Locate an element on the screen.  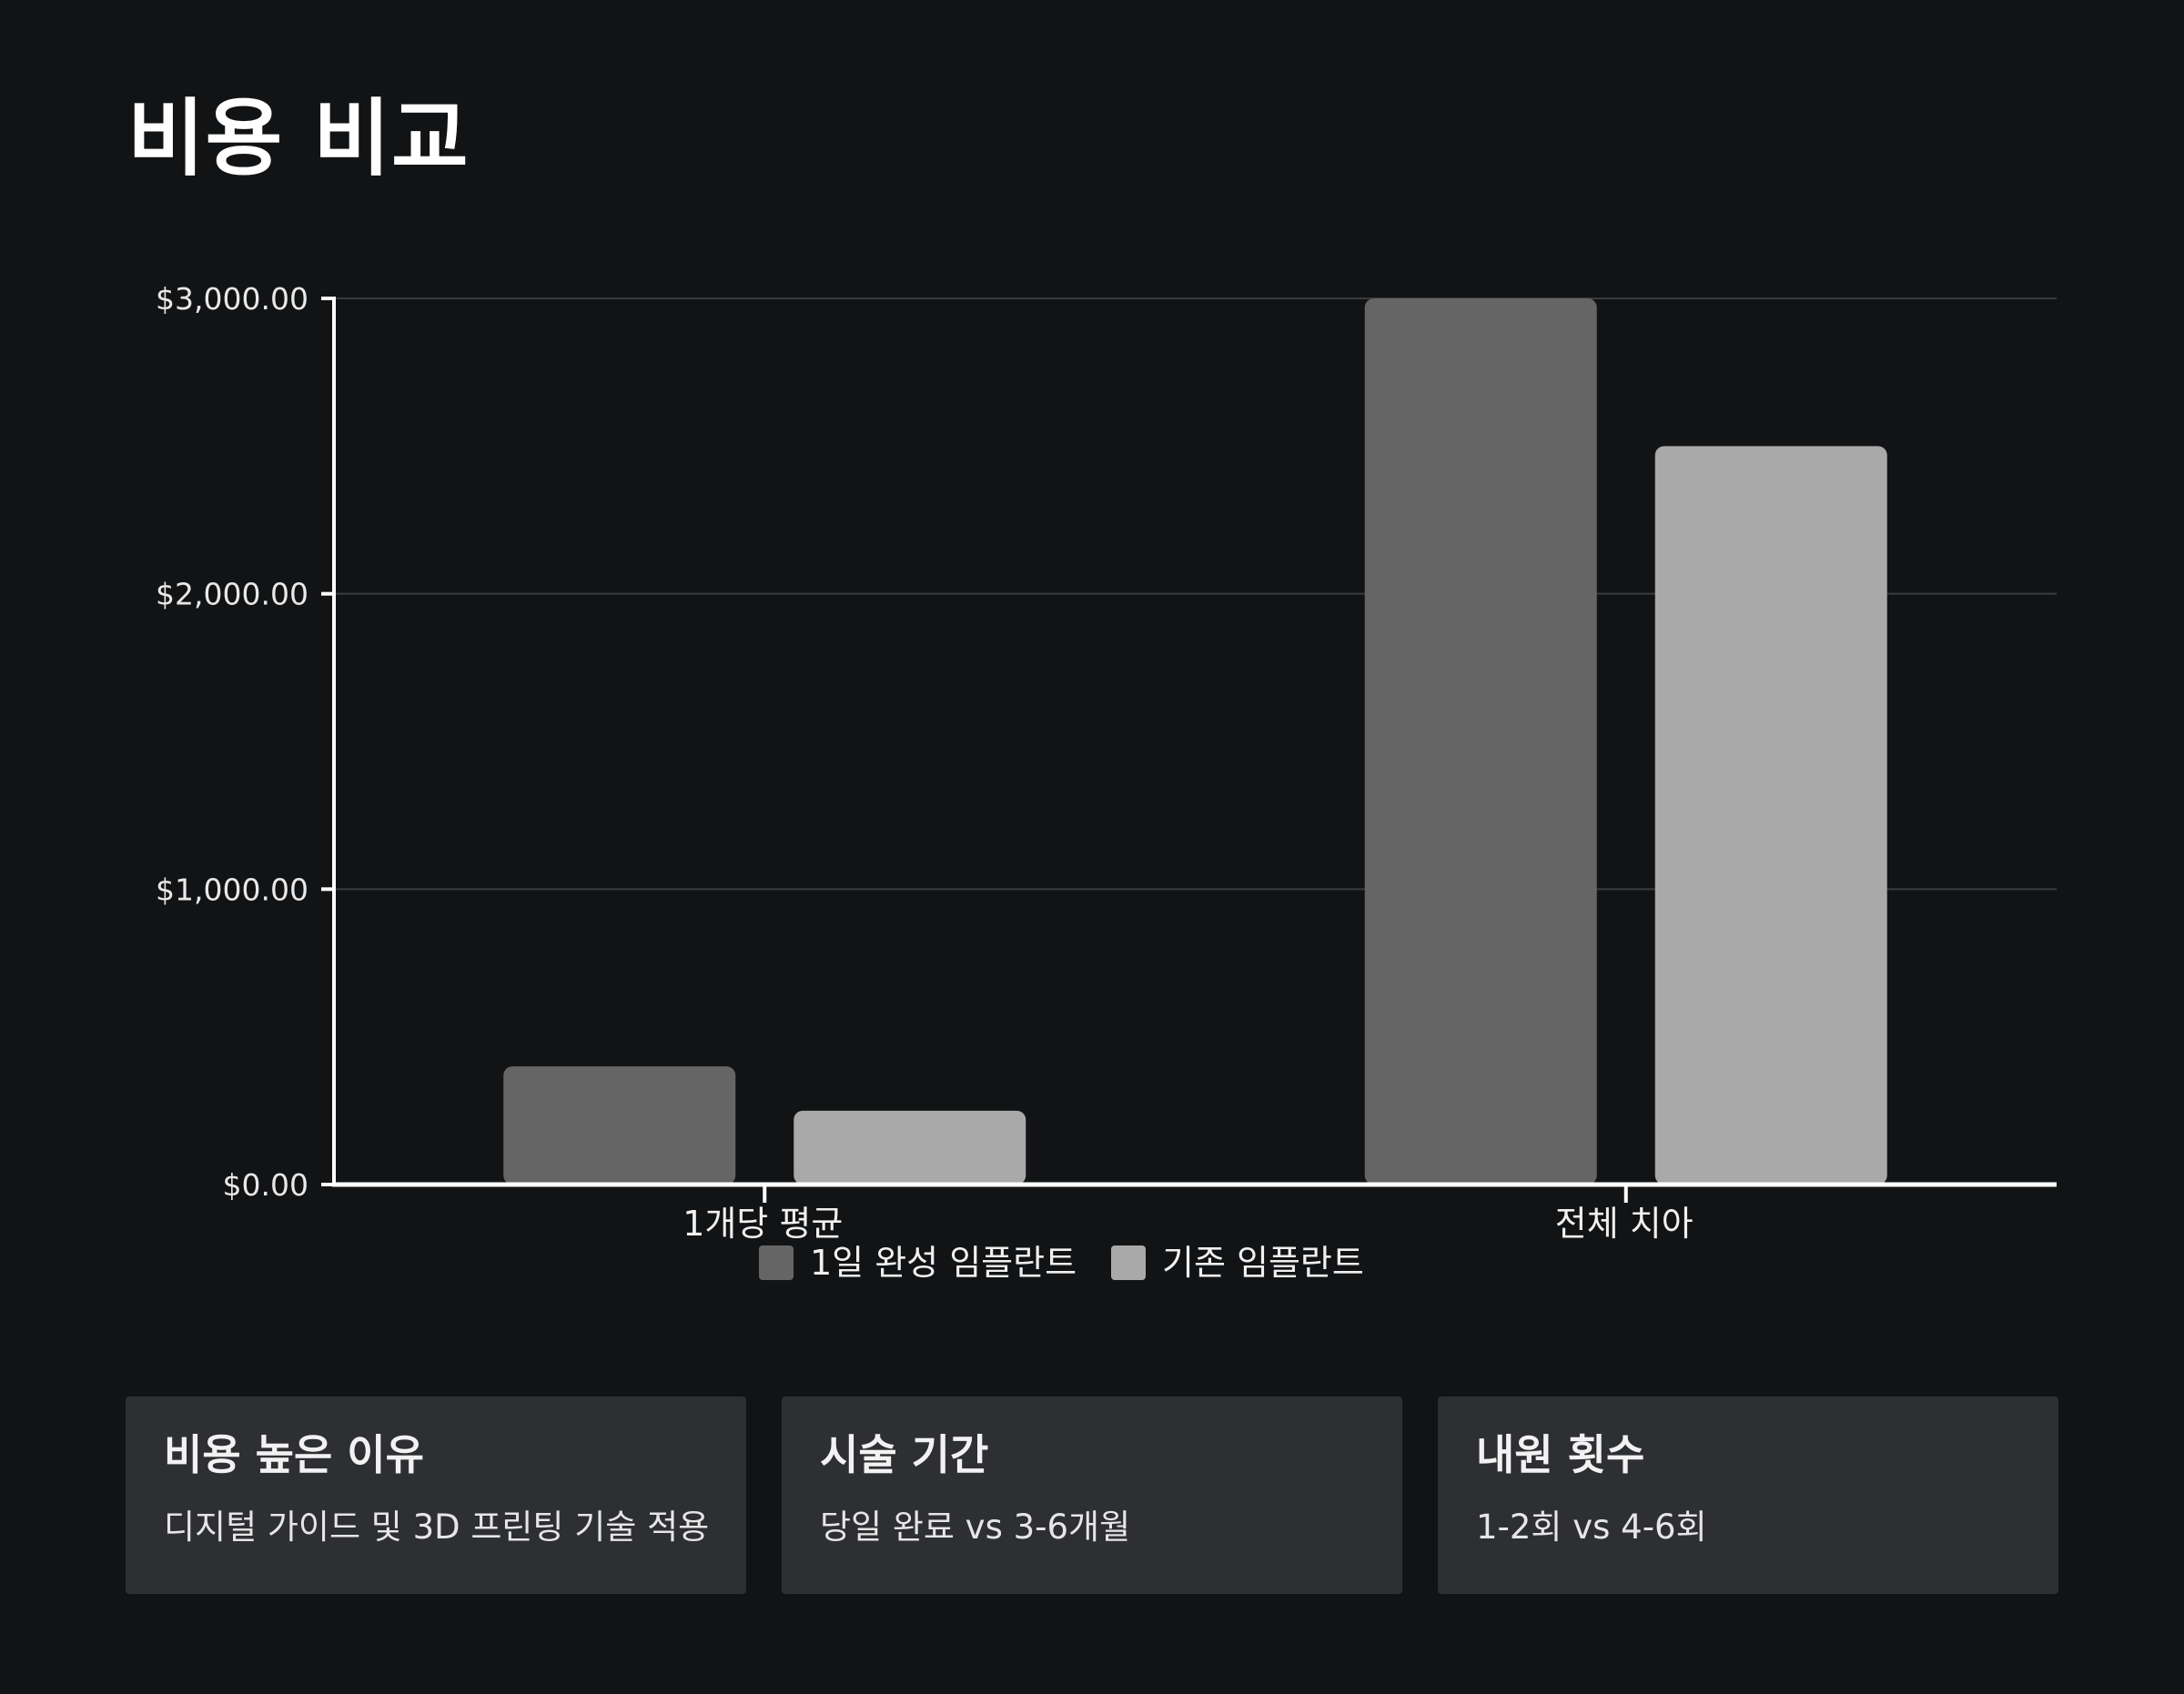
legend-item: 1일 완성 임플란트 is located at coordinates (918, 1263).